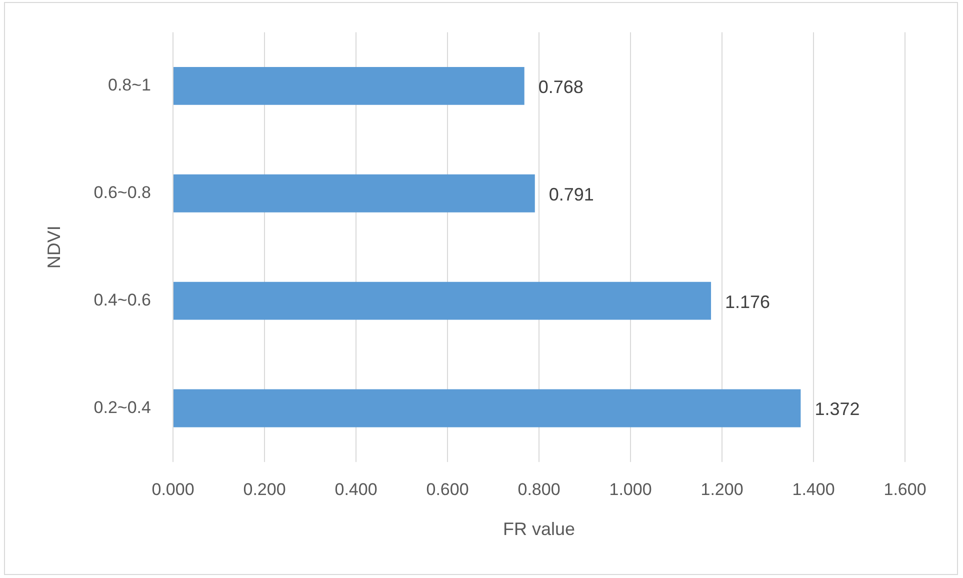  What do you see at coordinates (129, 85) in the screenshot?
I see `y-tick-label: 0.8~1` at bounding box center [129, 85].